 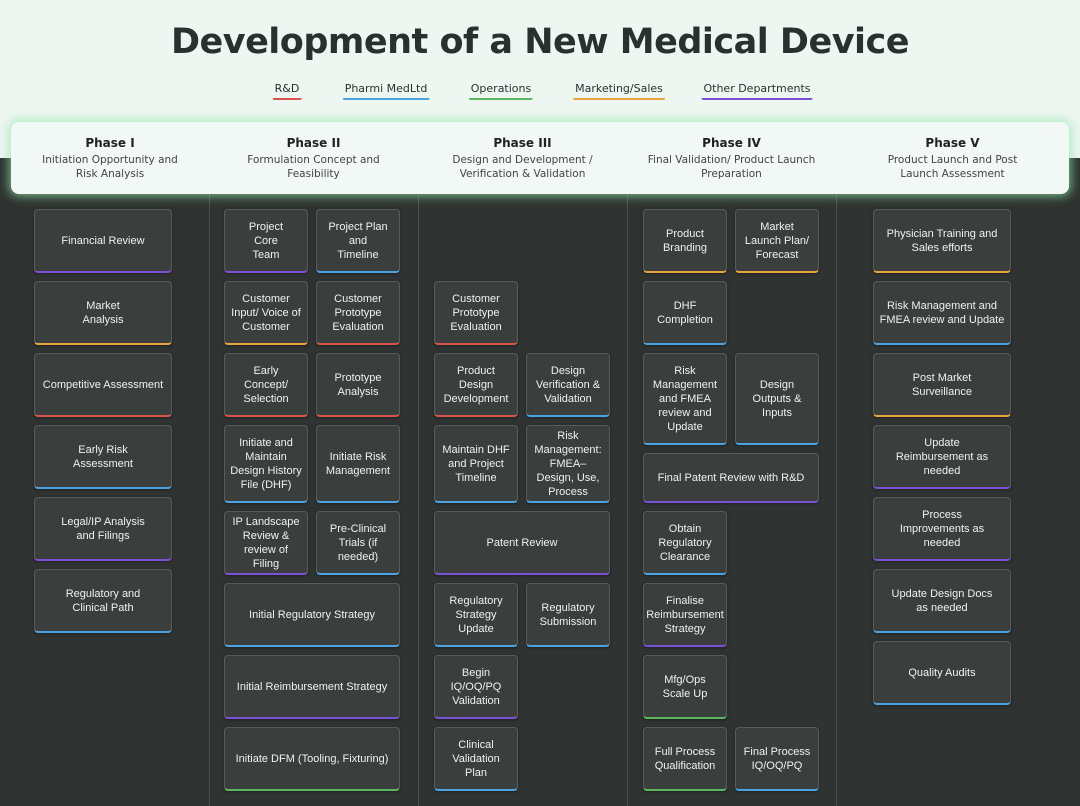 I want to click on task-card-label: Early Risk Assessment, so click(x=103, y=456).